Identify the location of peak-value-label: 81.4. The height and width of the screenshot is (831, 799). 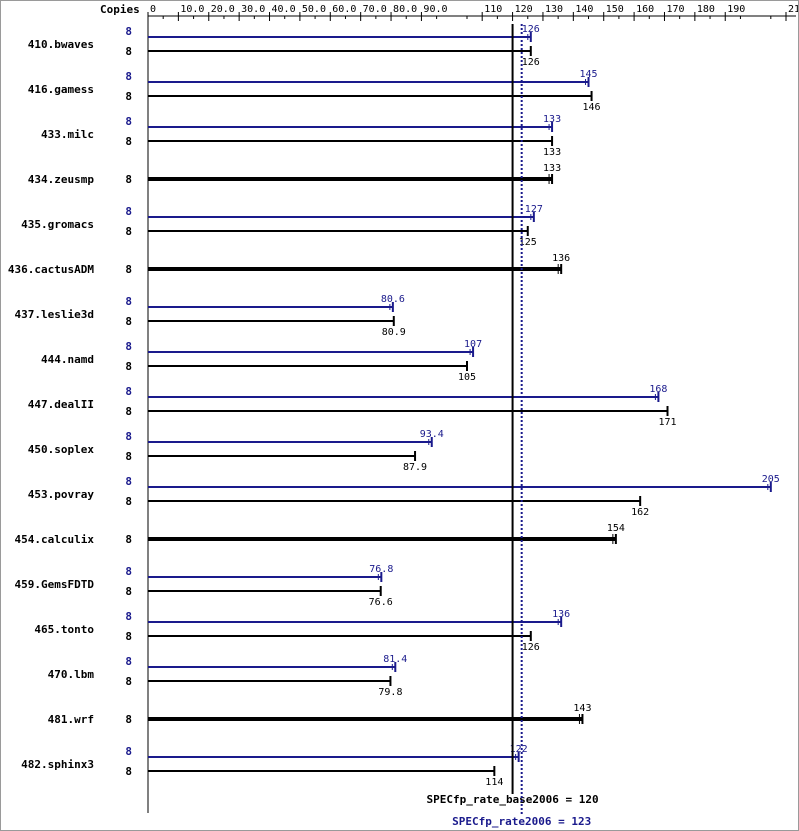
(395, 659).